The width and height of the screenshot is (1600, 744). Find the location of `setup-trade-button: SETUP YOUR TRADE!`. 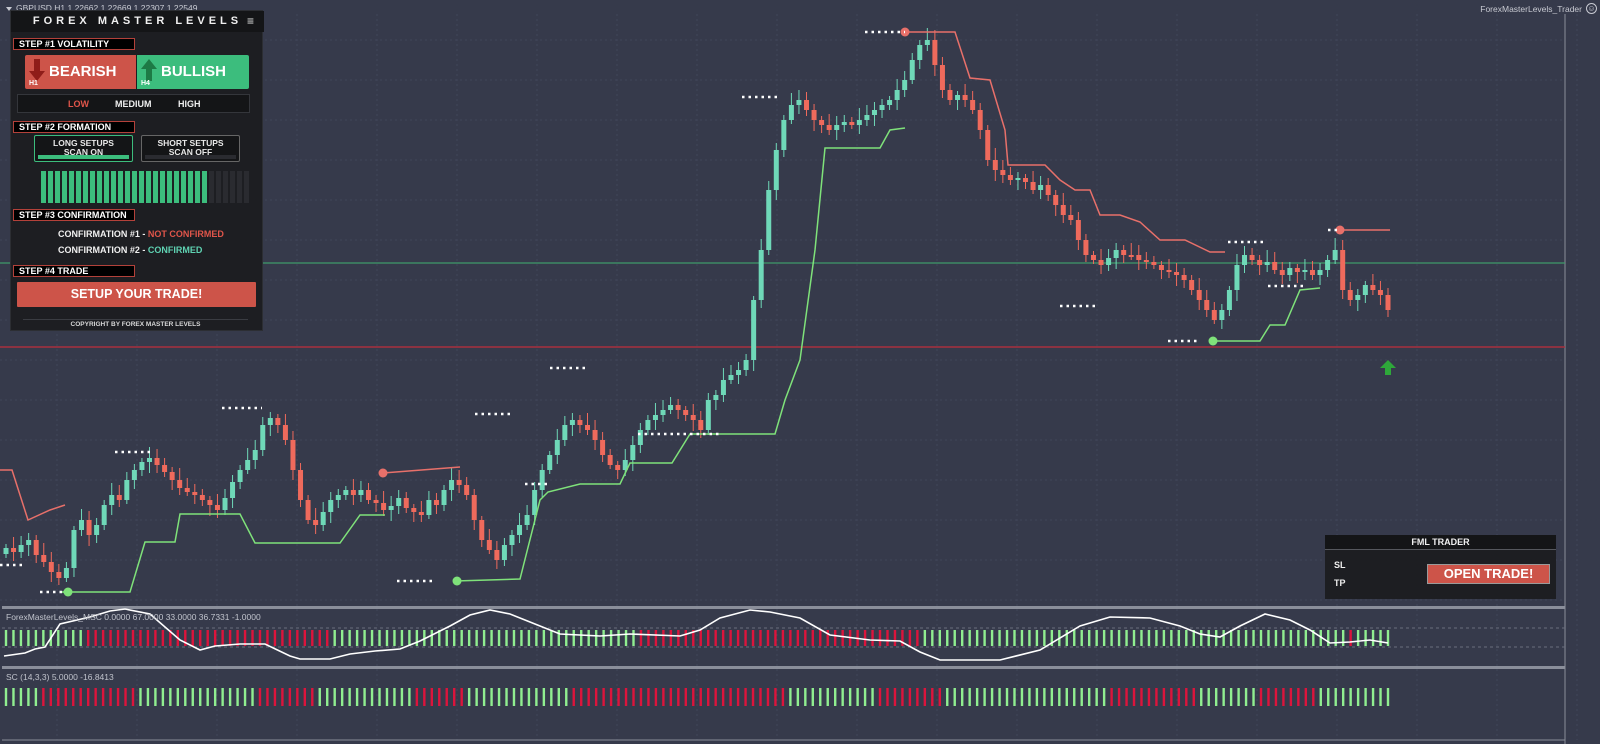

setup-trade-button: SETUP YOUR TRADE! is located at coordinates (136, 294).